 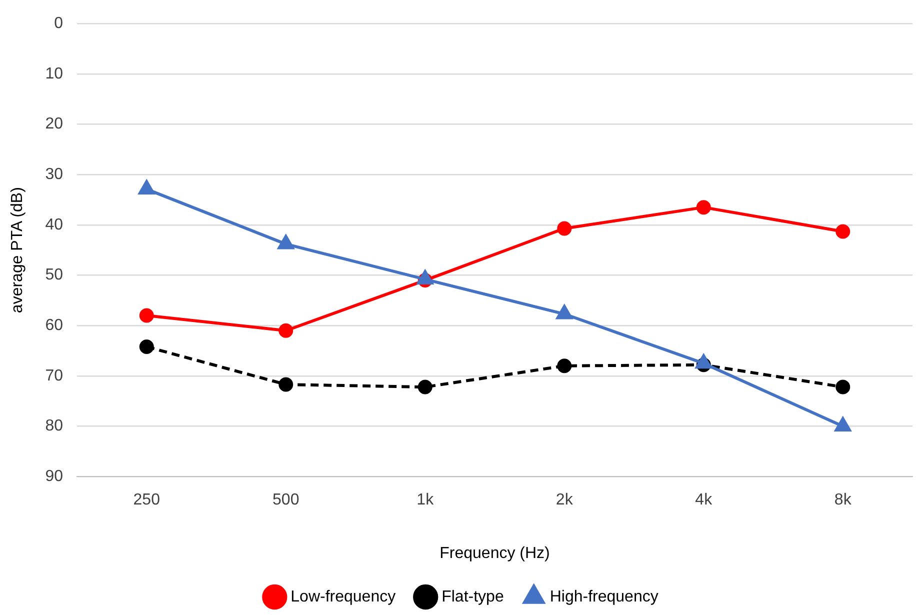 I want to click on y-tick-label: 50, so click(x=54, y=275).